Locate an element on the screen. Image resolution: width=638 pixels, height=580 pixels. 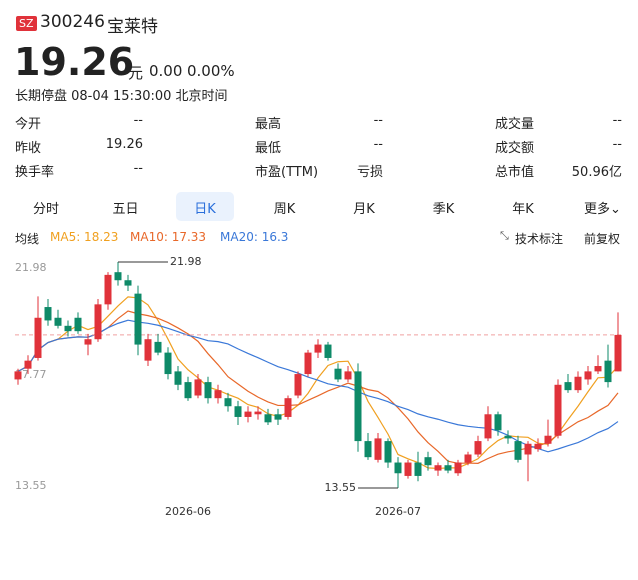
stat-label: 总市值 is located at coordinates (515, 172).